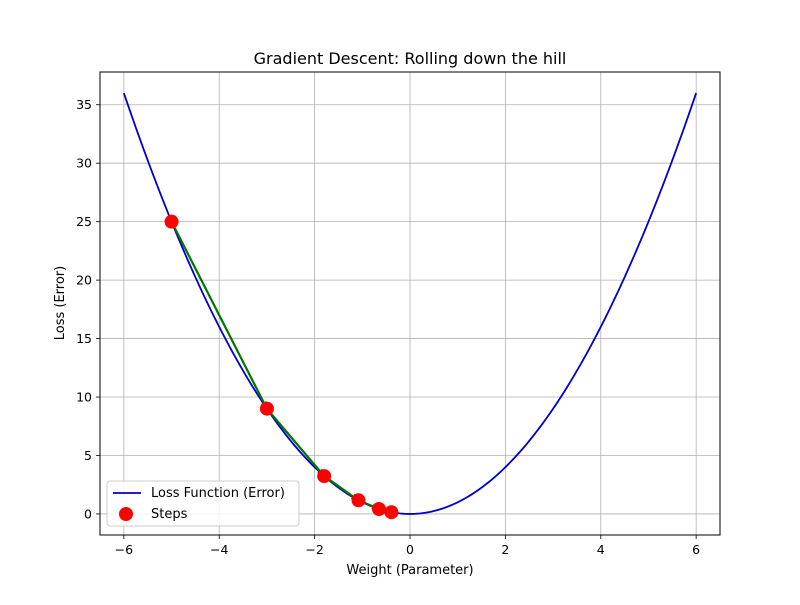 Image resolution: width=800 pixels, height=605 pixels. Describe the element at coordinates (410, 58) in the screenshot. I see `chart-title: Gradient Descent: Rolling down the hill` at that location.